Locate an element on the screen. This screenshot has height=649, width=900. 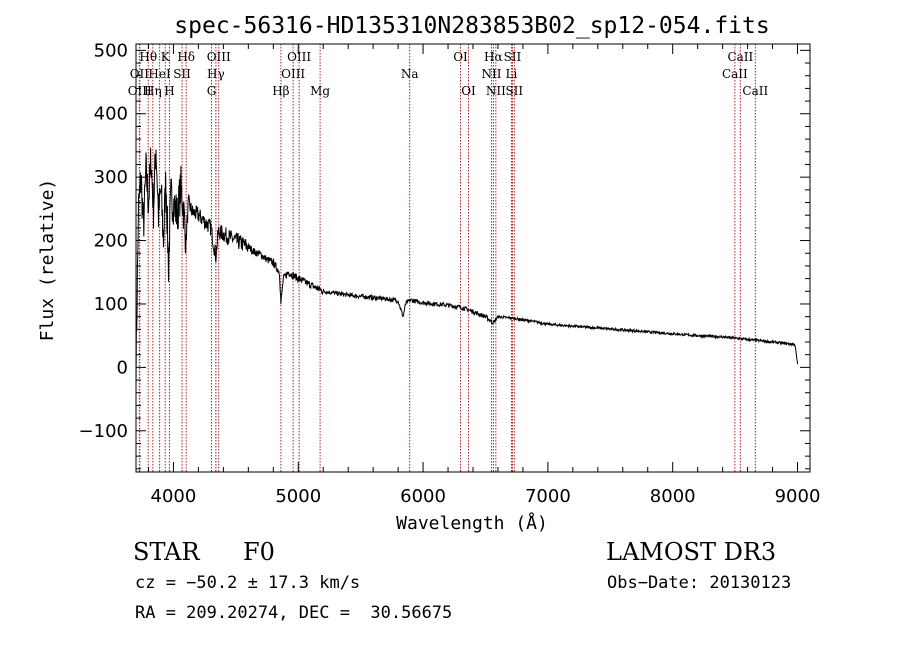
line-marker-label: K is located at coordinates (166, 57).